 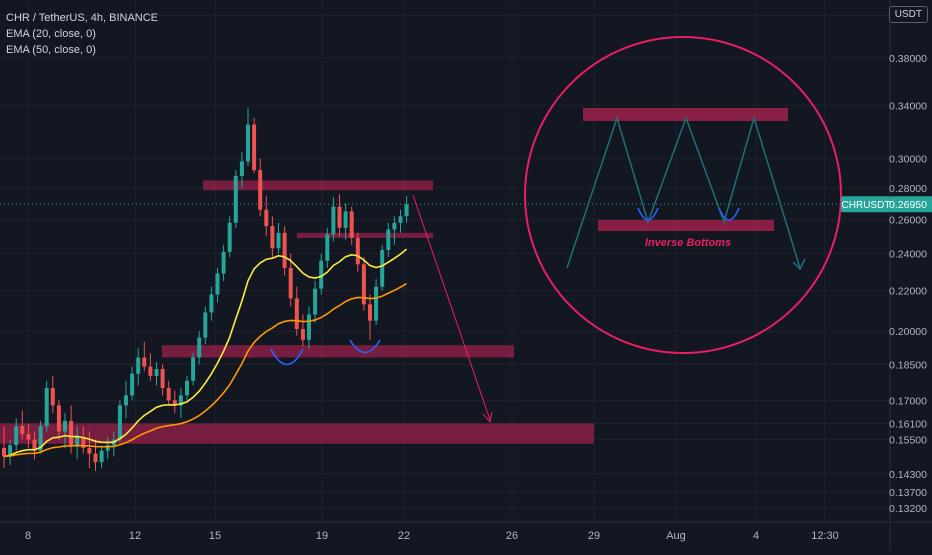 I want to click on symbol-tag, so click(x=866, y=204).